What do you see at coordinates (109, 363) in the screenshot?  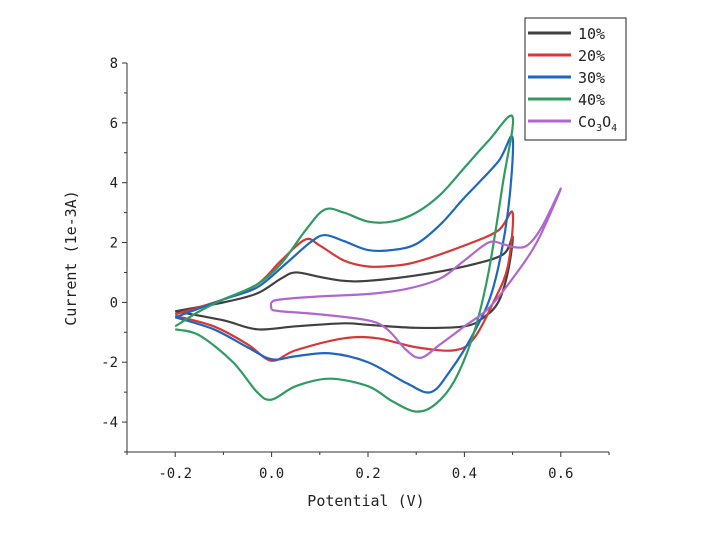 I see `y-tick-label: -2` at bounding box center [109, 363].